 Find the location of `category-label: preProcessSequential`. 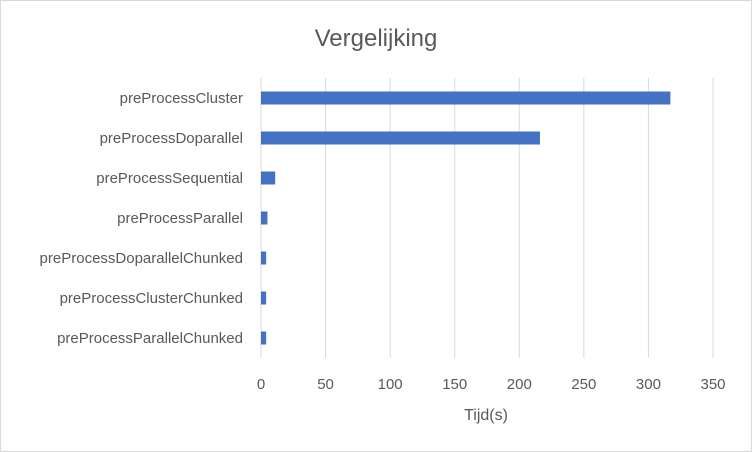

category-label: preProcessSequential is located at coordinates (169, 178).